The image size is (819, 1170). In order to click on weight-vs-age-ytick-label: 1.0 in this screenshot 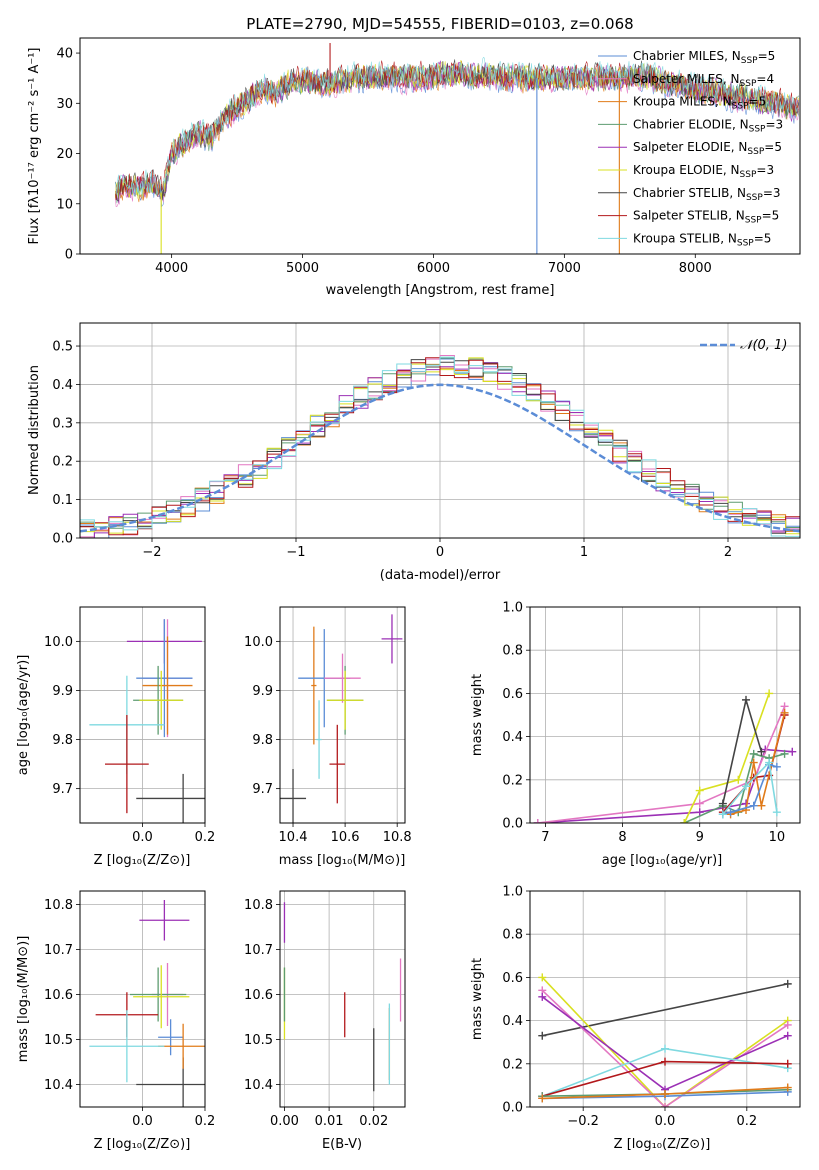, I will do `click(512, 608)`.